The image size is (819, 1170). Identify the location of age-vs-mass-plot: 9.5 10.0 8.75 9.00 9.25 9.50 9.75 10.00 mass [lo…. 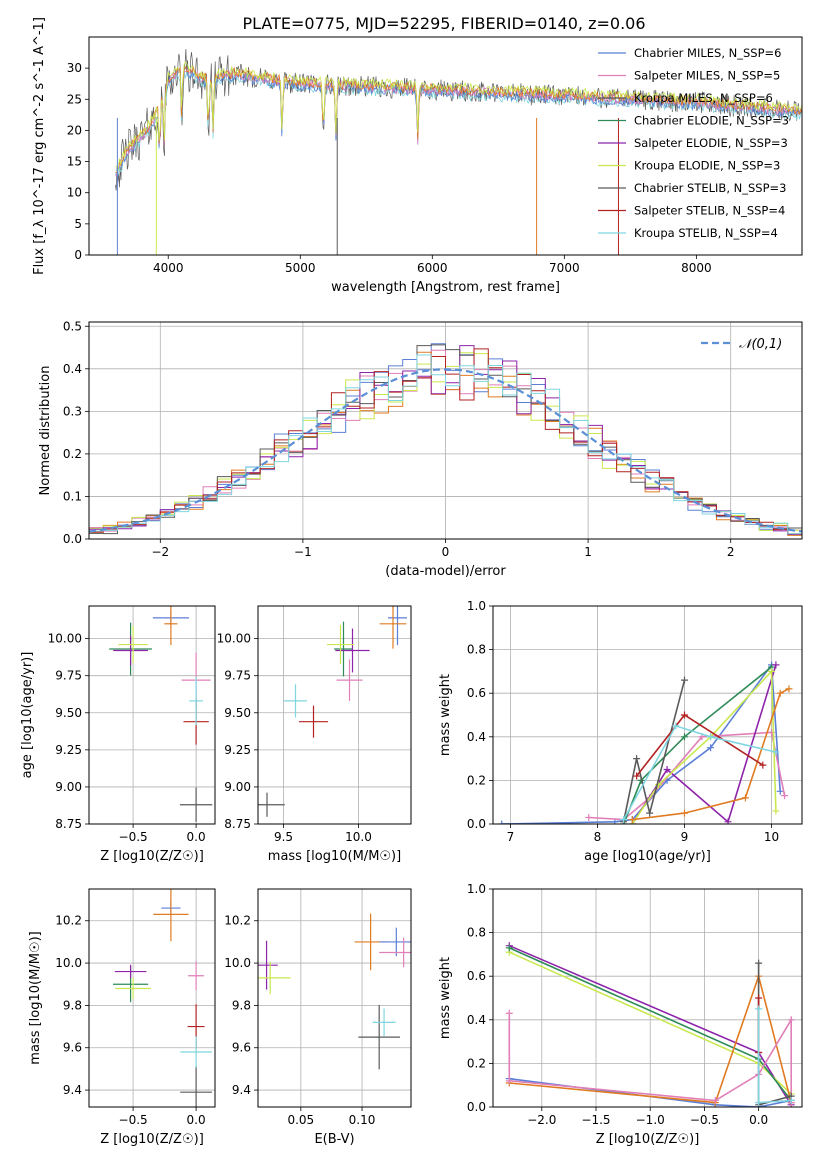
(314, 734).